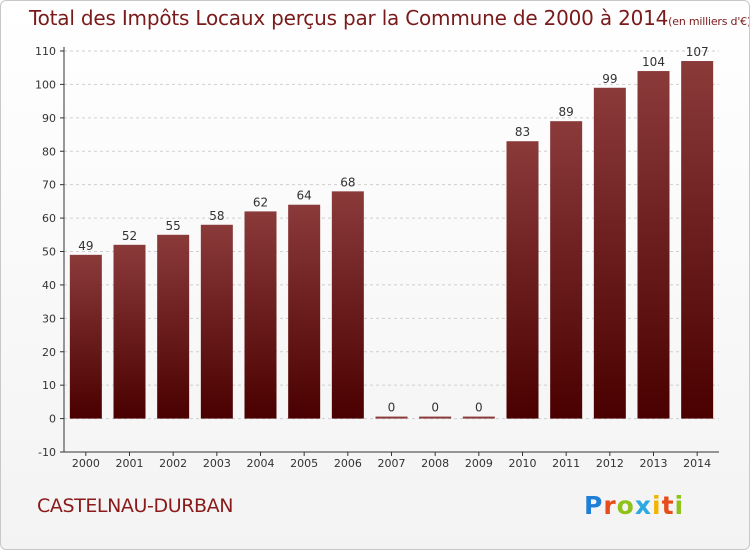 The image size is (750, 550). Describe the element at coordinates (49, 185) in the screenshot. I see `y-tick-label: 70` at that location.